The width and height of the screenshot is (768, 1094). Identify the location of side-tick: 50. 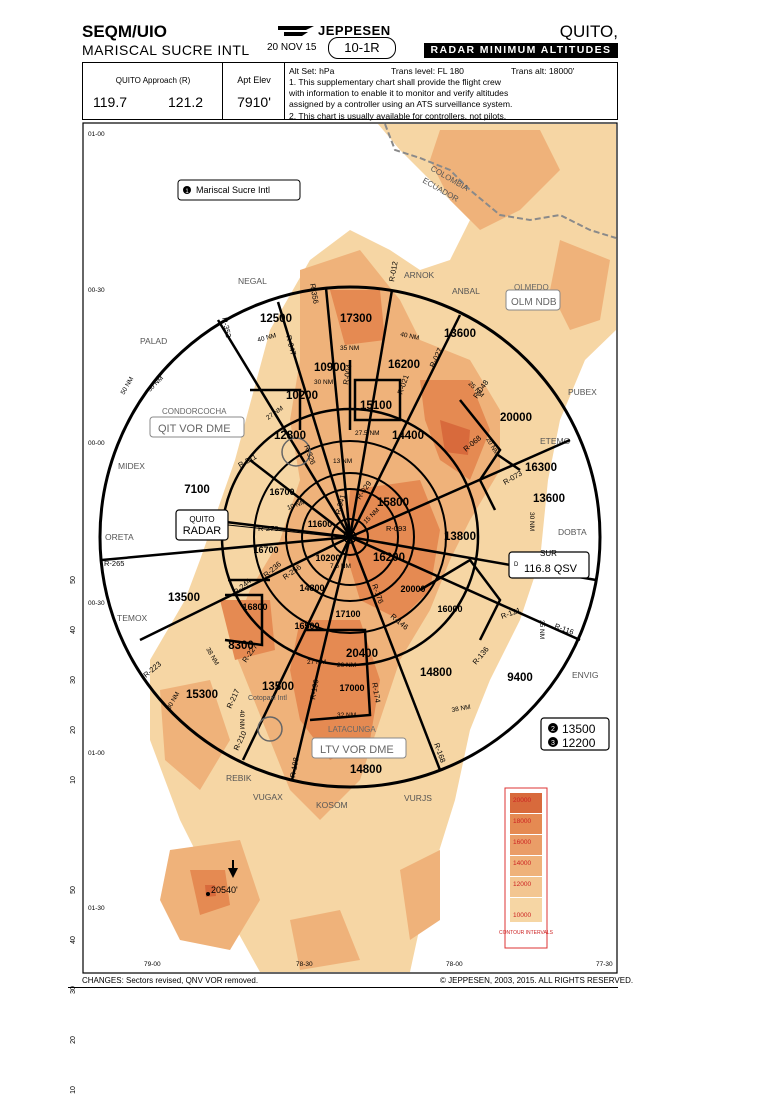
(73, 890).